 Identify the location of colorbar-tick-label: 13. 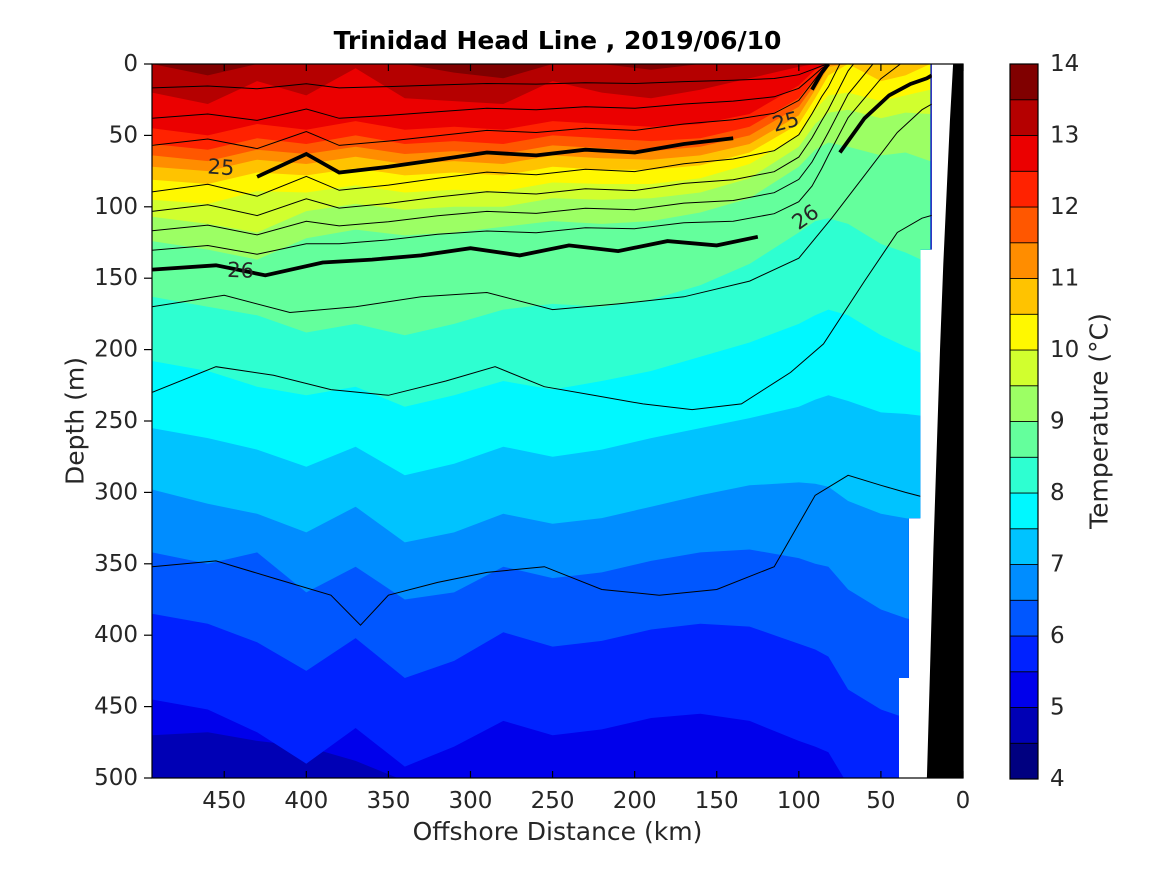
(1064, 136).